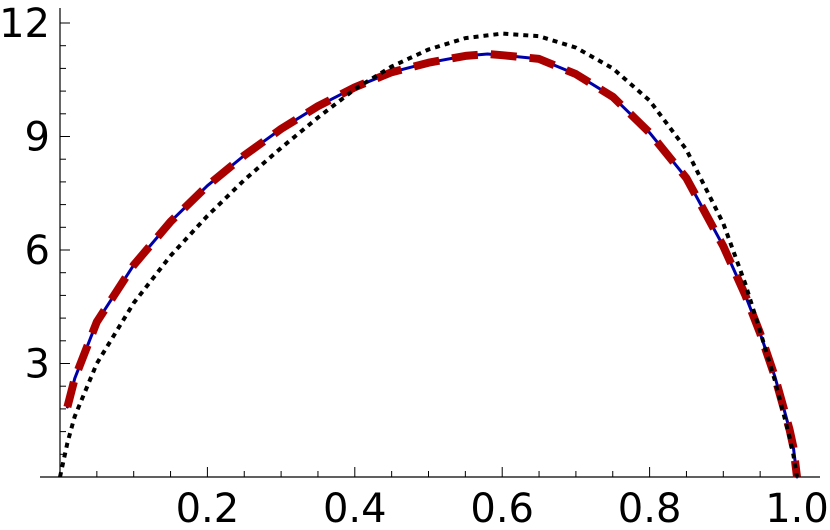 The height and width of the screenshot is (530, 830). Describe the element at coordinates (37, 251) in the screenshot. I see `y-tick-label: 6` at that location.